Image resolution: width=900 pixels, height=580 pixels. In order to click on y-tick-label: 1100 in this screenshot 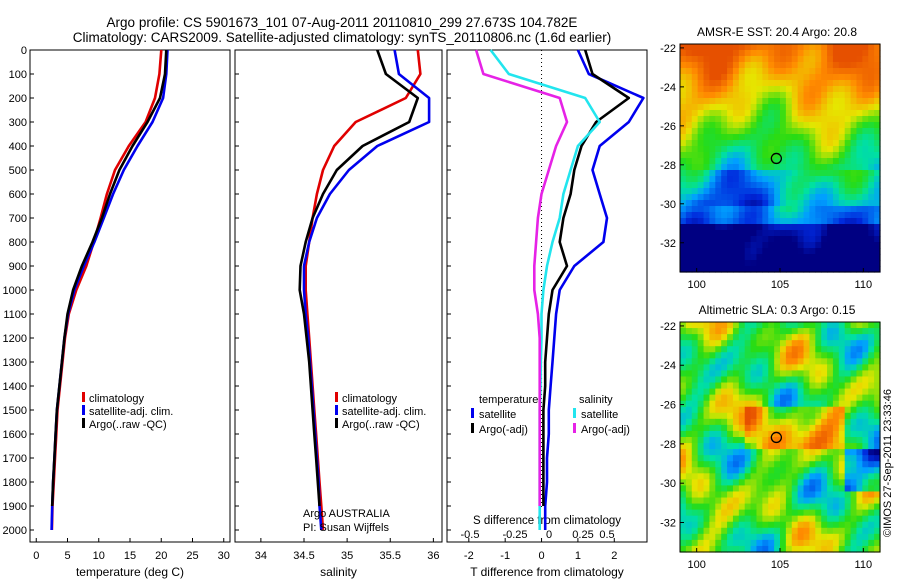, I will do `click(15, 315)`.